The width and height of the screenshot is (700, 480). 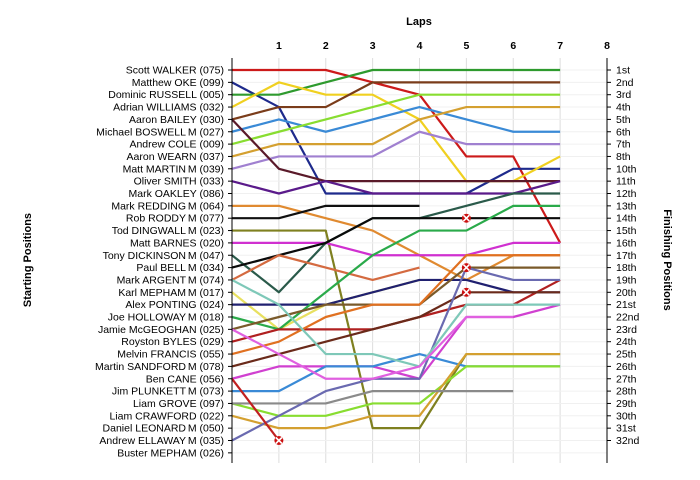 What do you see at coordinates (623, 120) in the screenshot?
I see `finish-position-label: 5th` at bounding box center [623, 120].